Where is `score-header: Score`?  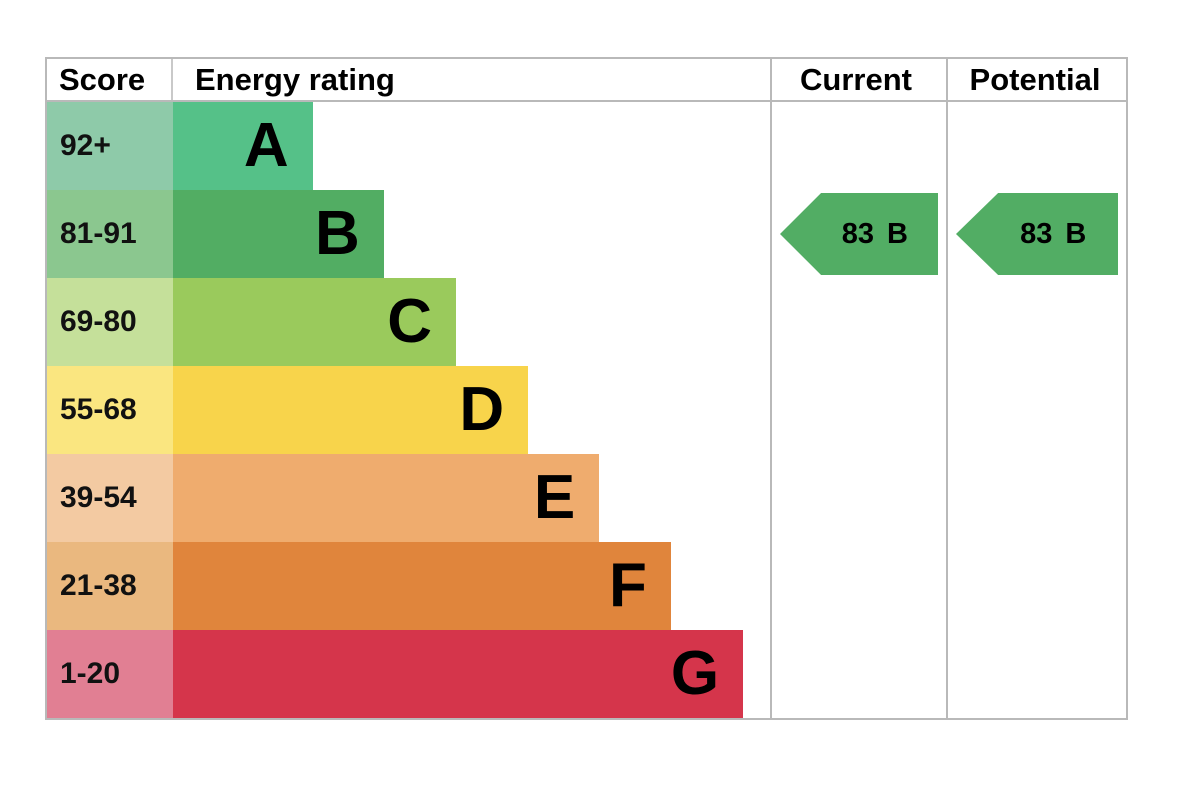 score-header: Score is located at coordinates (110, 79).